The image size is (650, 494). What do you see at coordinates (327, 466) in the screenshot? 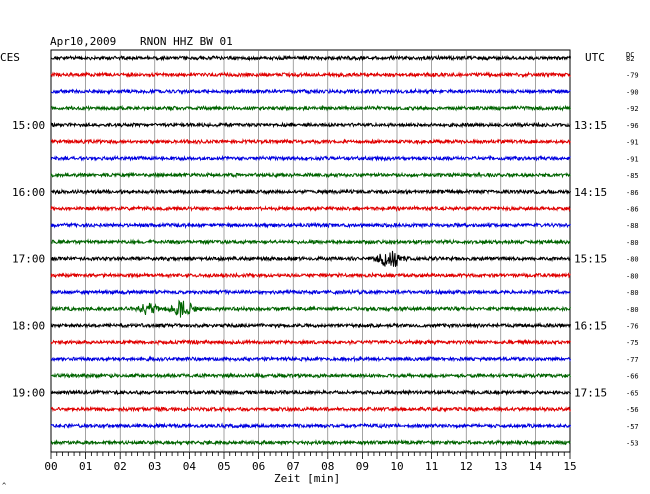
I see `x-tick-label: 08` at bounding box center [327, 466].